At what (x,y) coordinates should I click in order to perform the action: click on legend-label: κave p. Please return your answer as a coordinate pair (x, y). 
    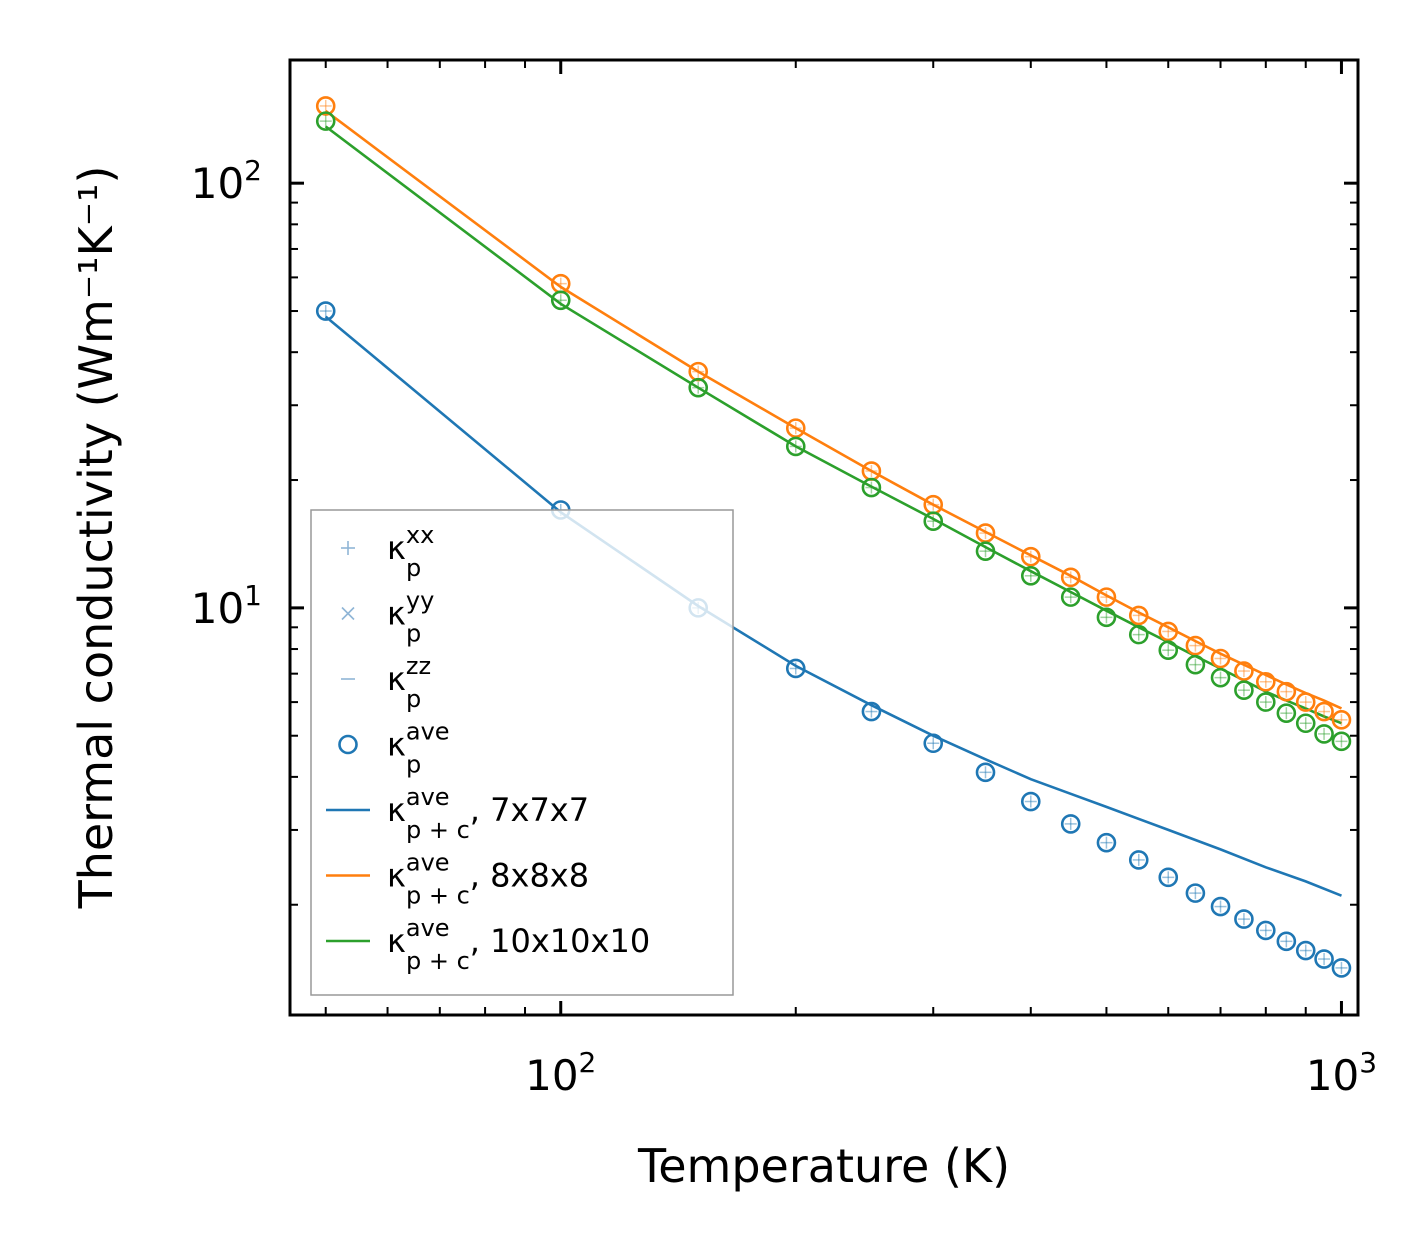
    Looking at the image, I should click on (418, 748).